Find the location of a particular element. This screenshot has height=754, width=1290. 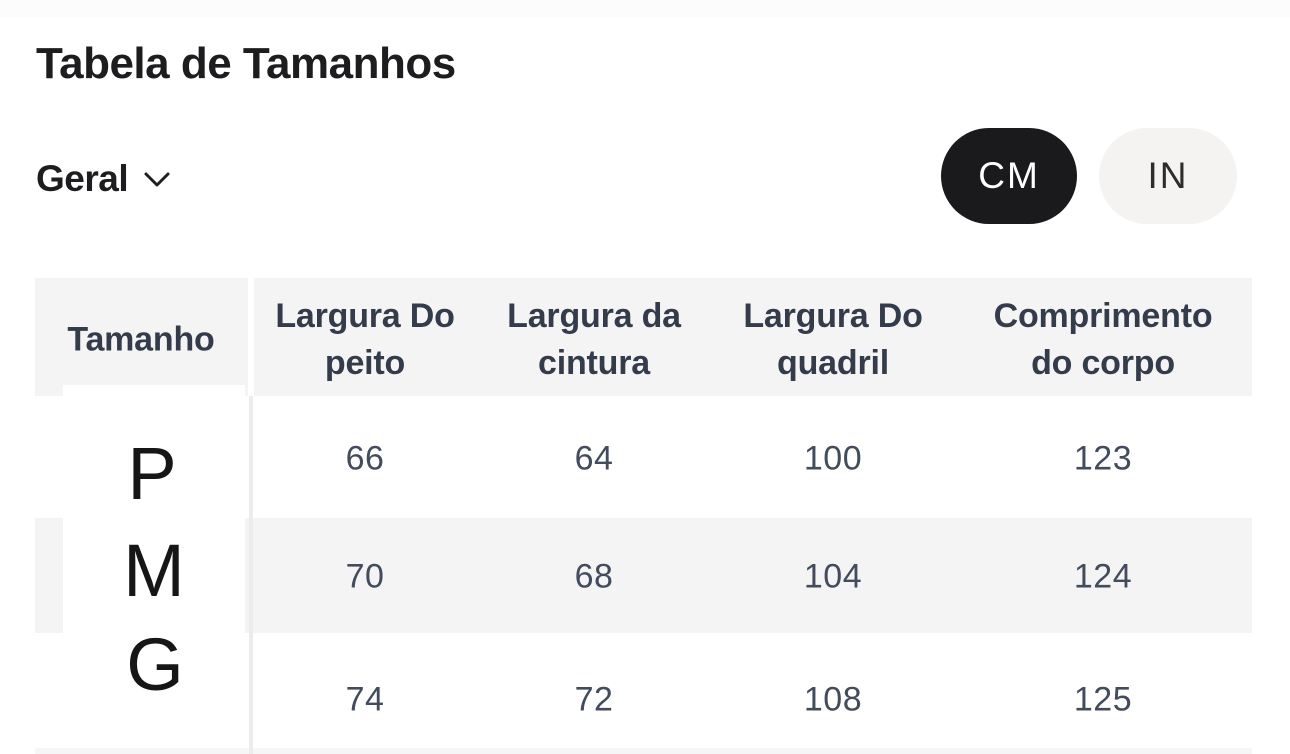

column-header-quadril: Largura Do quadril is located at coordinates (833, 339).